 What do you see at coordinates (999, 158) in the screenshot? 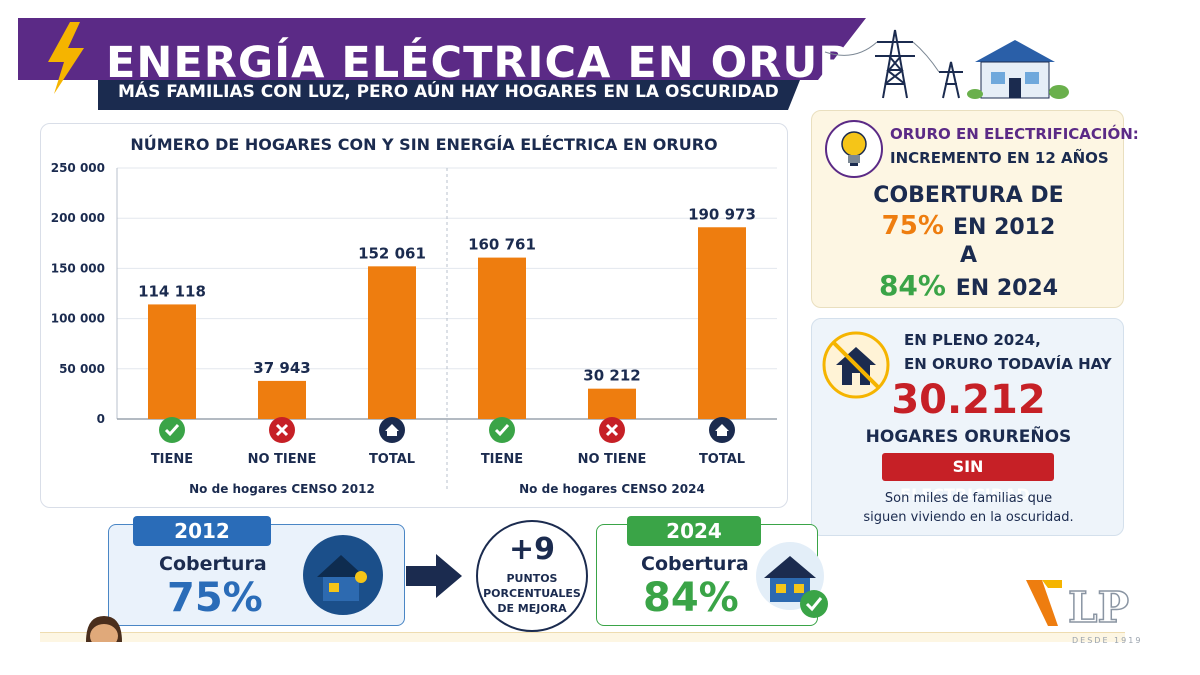
I see `electrification-heading-2: INCREMENTO EN 12 AÑOS` at bounding box center [999, 158].